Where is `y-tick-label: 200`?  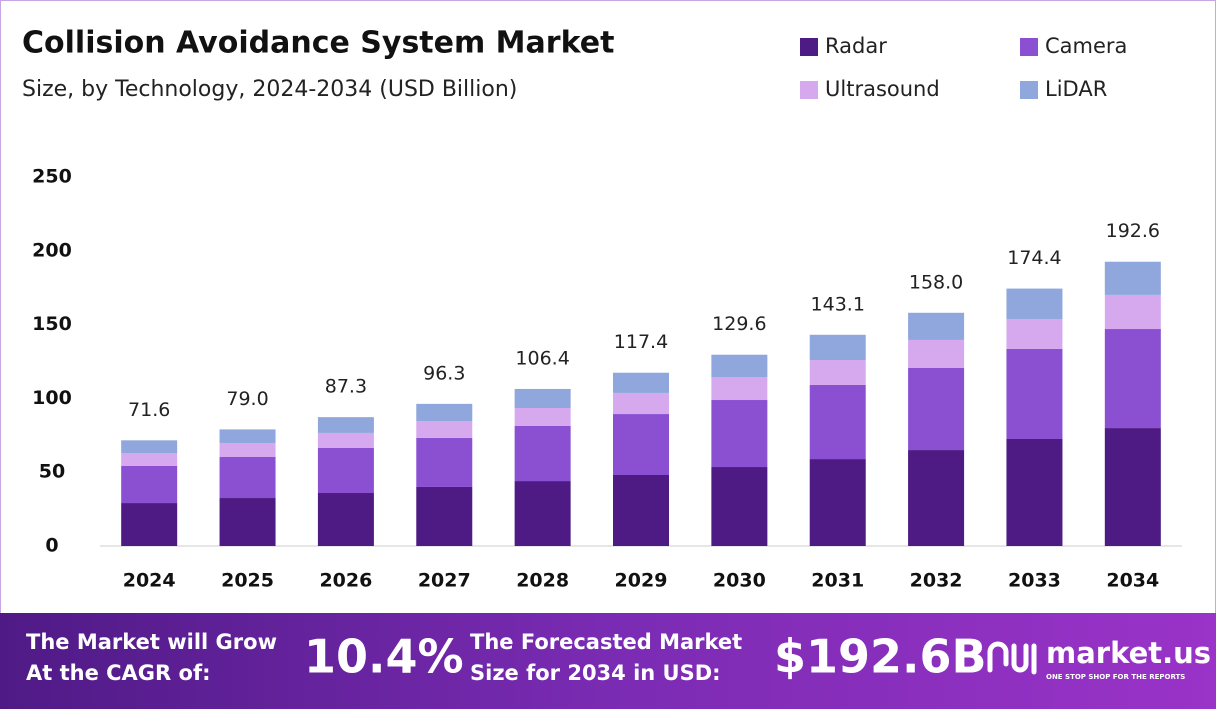 y-tick-label: 200 is located at coordinates (52, 250).